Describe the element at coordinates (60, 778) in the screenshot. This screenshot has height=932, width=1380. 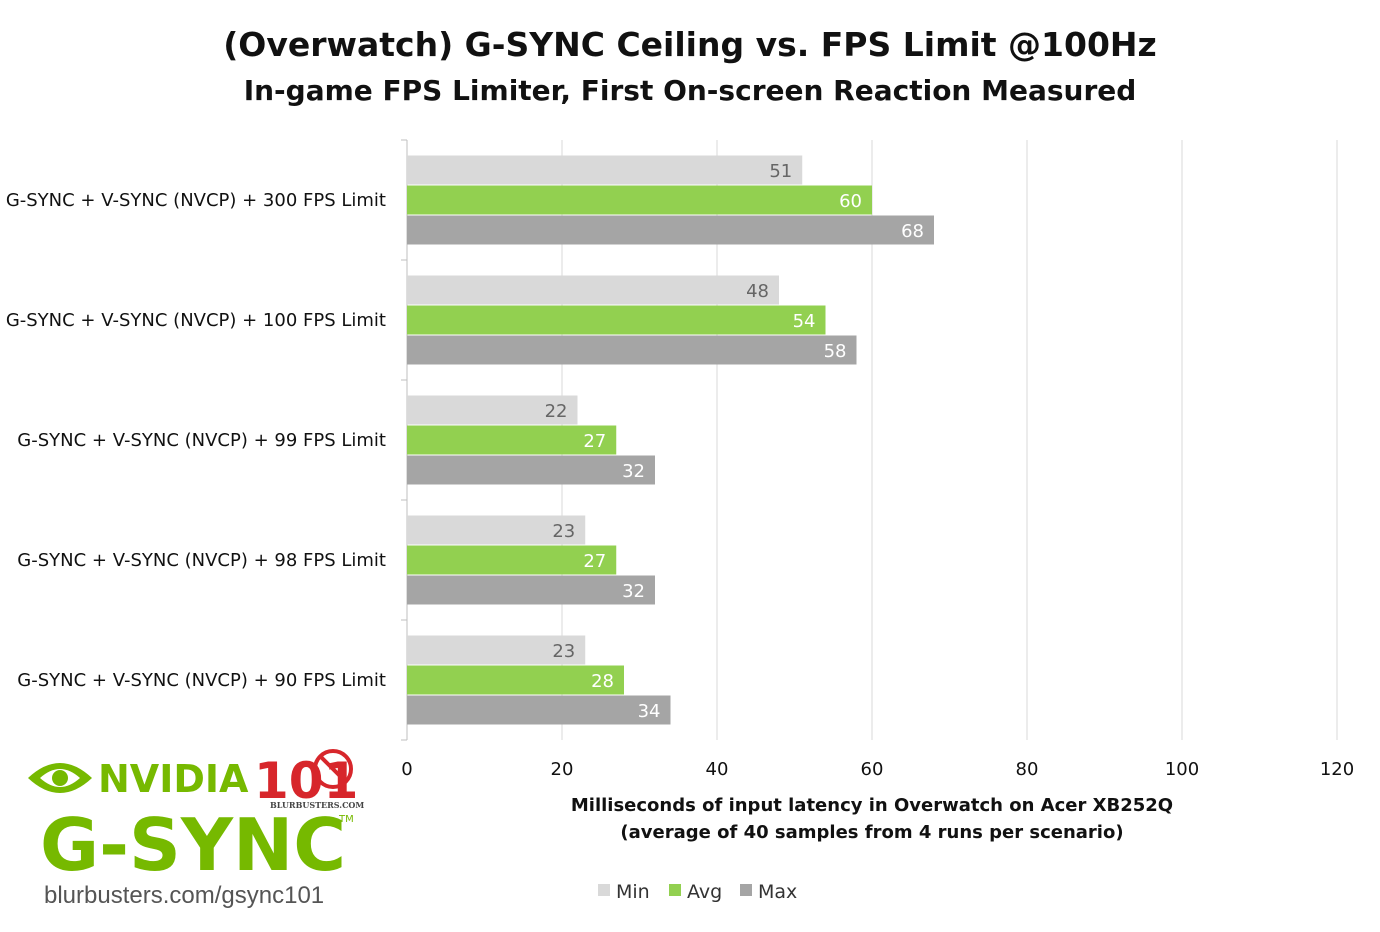
I see `nvidia-eye-icon` at that location.